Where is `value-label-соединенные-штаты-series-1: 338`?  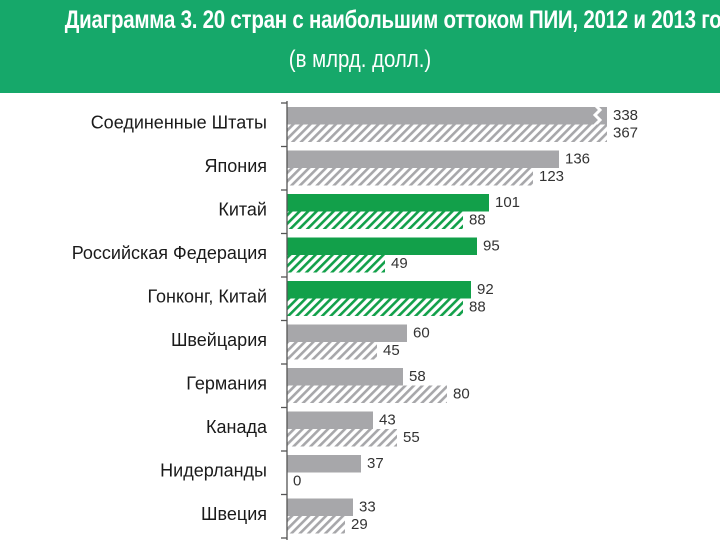
value-label-соединенные-штаты-series-1: 338 is located at coordinates (625, 115).